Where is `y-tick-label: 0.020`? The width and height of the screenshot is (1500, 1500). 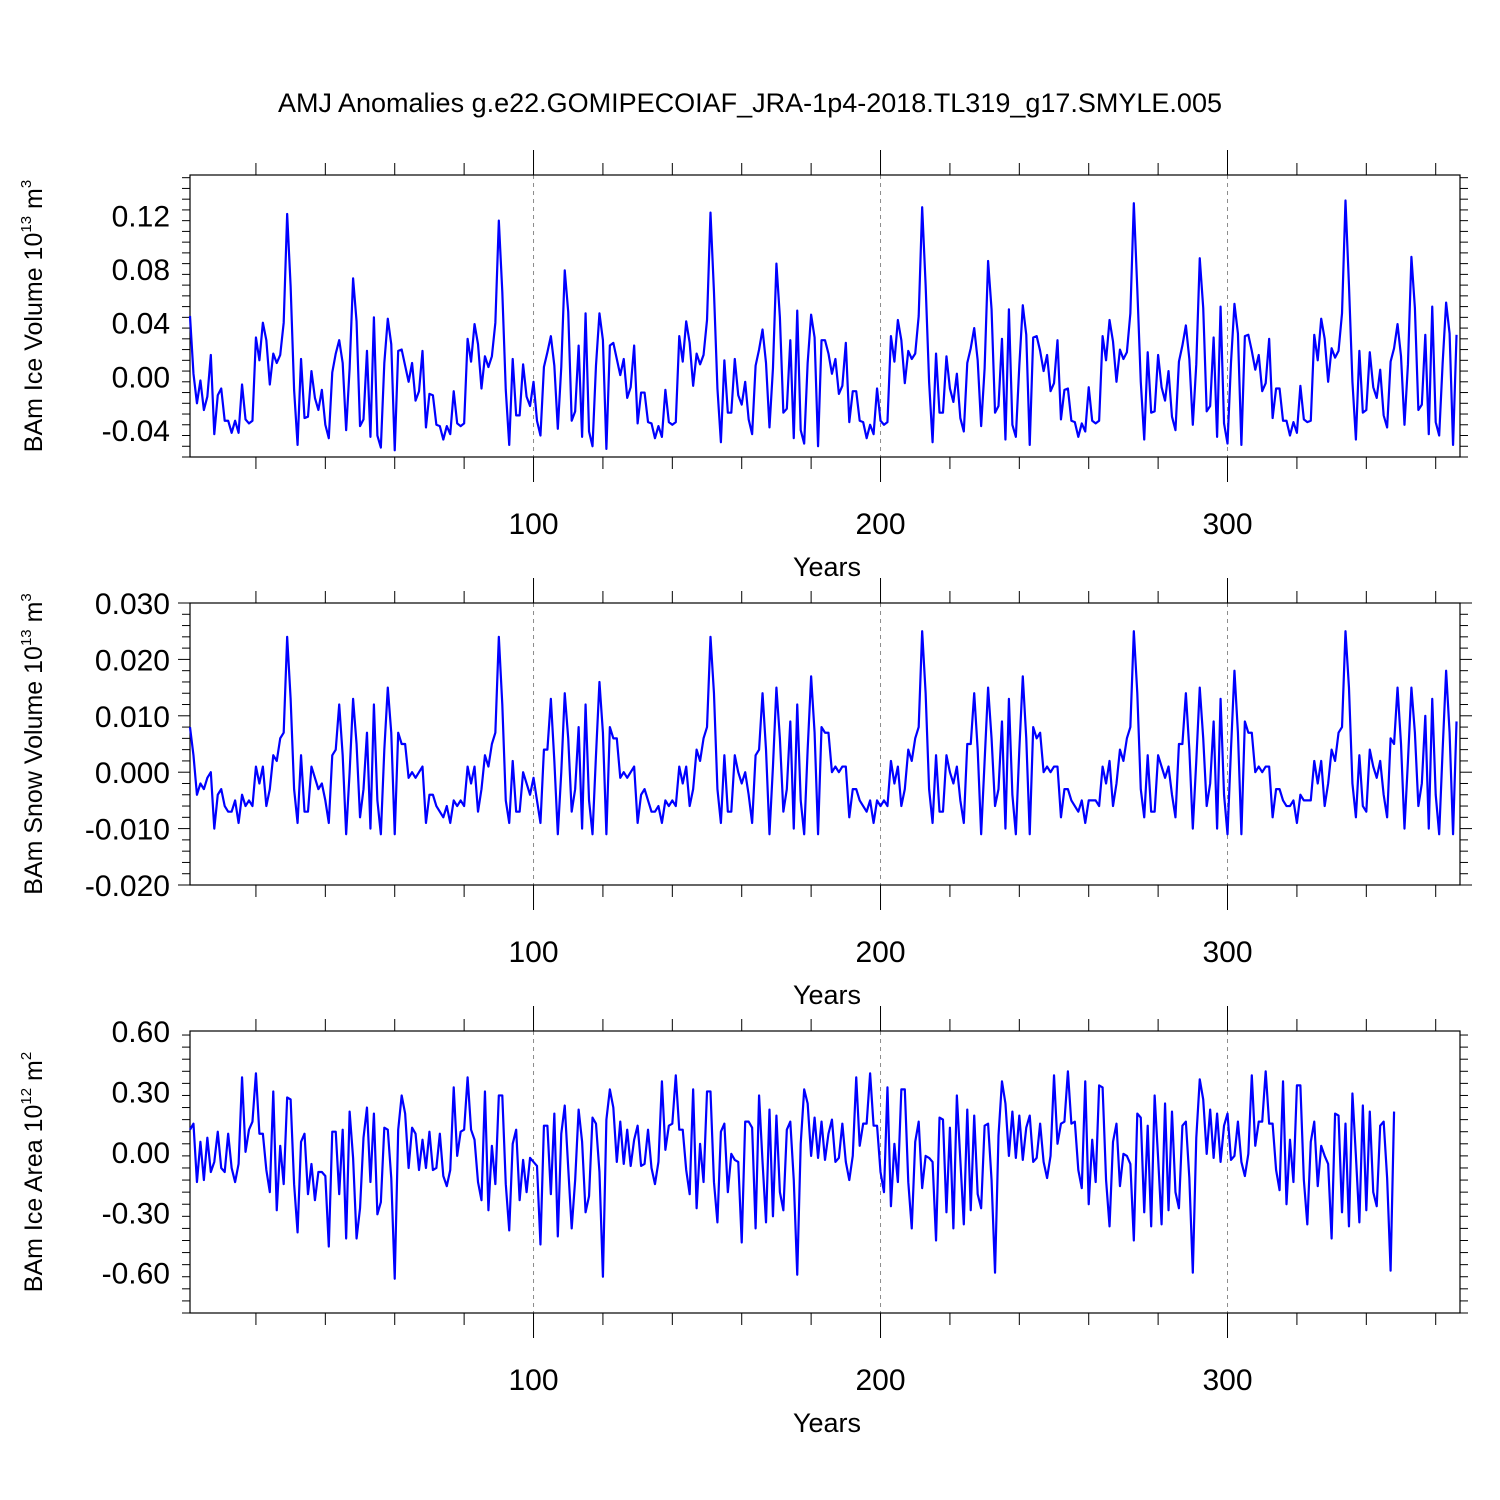
y-tick-label: 0.020 is located at coordinates (132, 660).